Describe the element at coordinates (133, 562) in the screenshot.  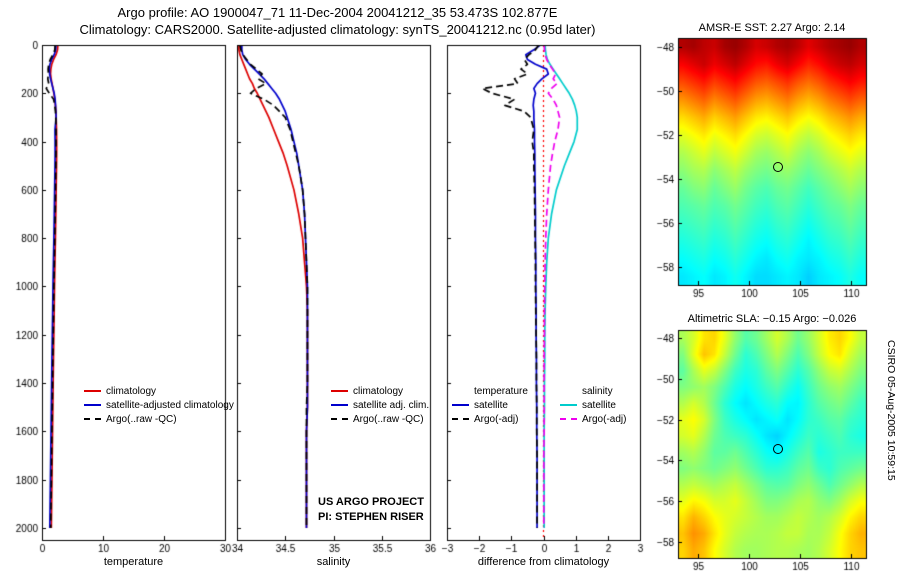
I see `temperature-xlabel: temperature` at that location.